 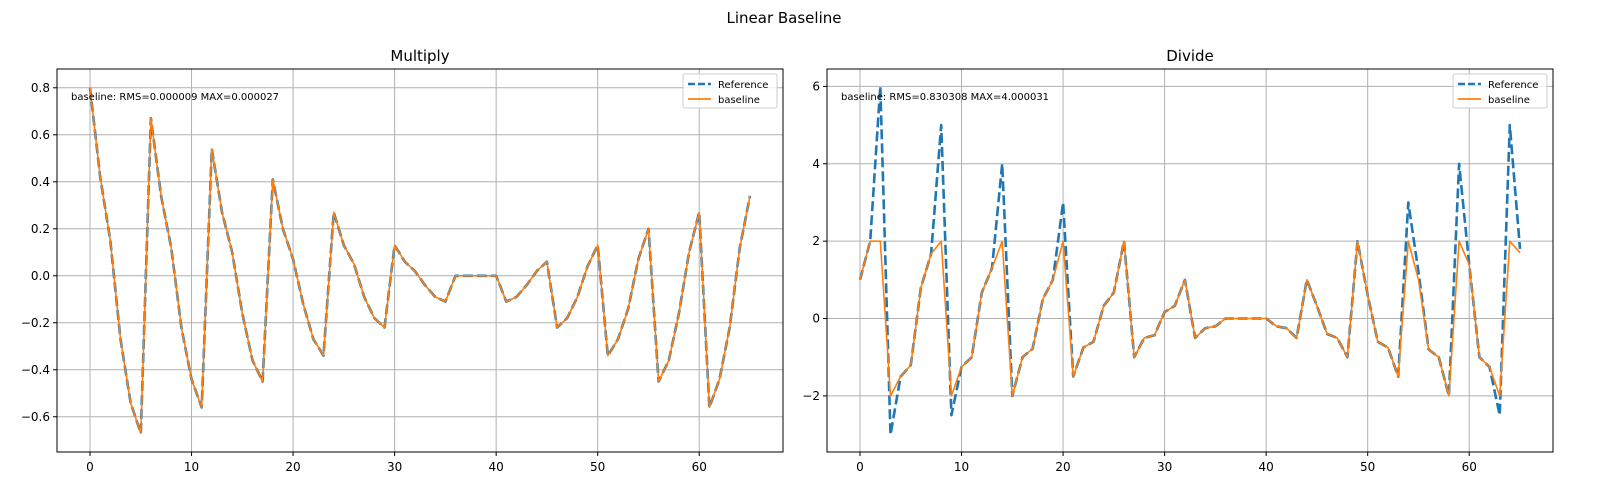 What do you see at coordinates (40, 276) in the screenshot?
I see `y-tick-label: 0.0` at bounding box center [40, 276].